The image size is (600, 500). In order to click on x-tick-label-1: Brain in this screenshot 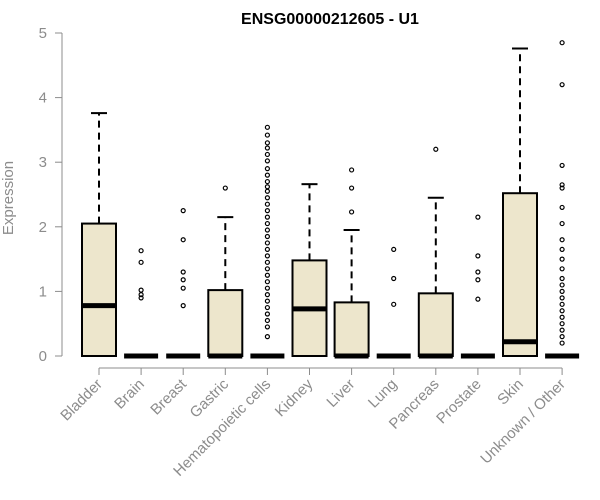, I will do `click(129, 394)`.